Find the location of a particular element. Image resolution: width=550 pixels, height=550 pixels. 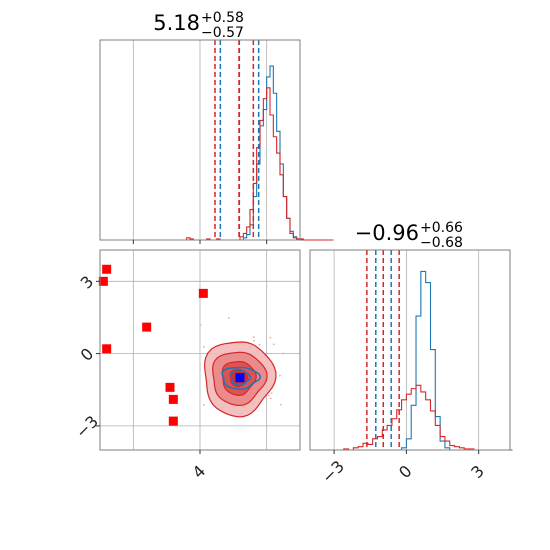

title-param-1: 5.18 +0.58 −0.57 is located at coordinates (198, 25).